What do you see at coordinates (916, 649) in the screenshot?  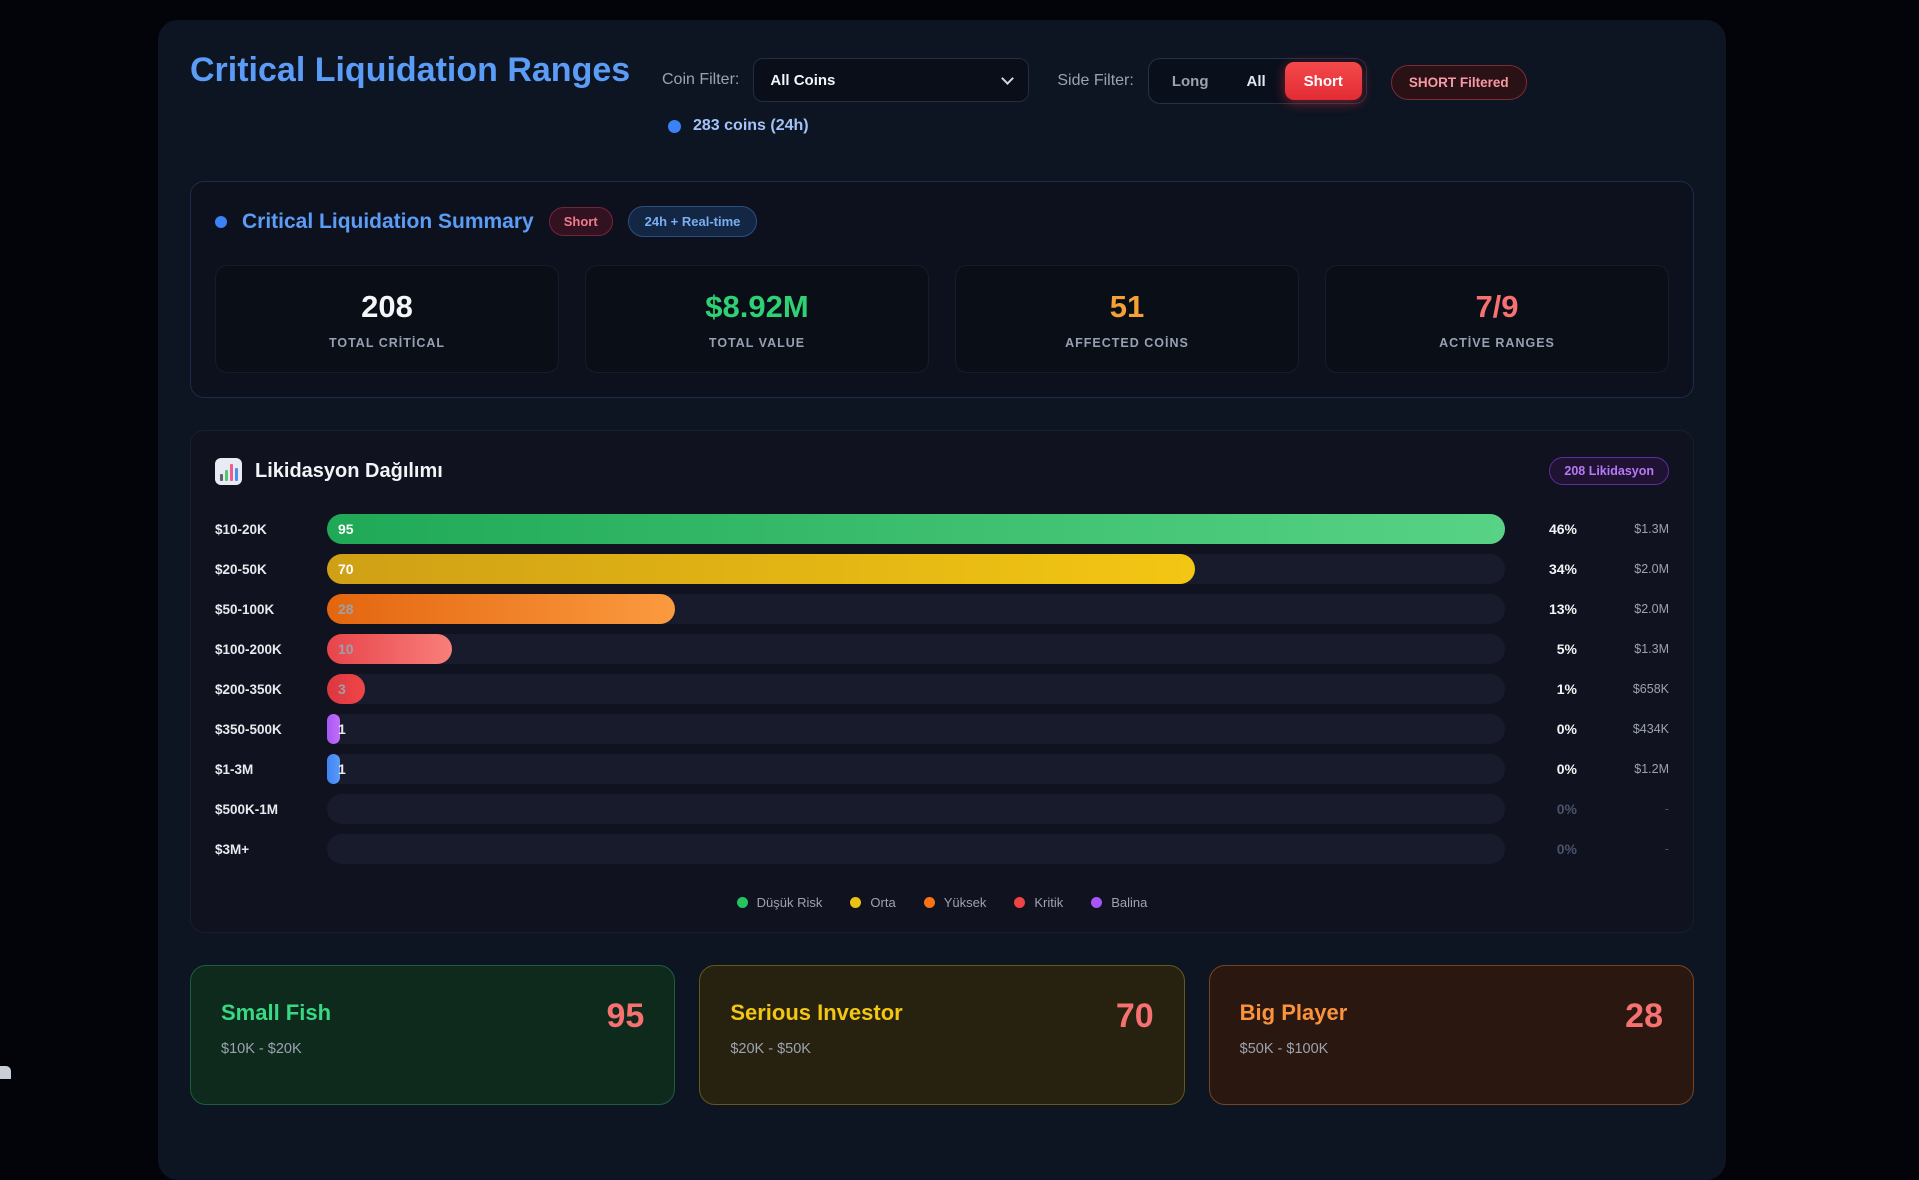 I see `bar-track: 10` at bounding box center [916, 649].